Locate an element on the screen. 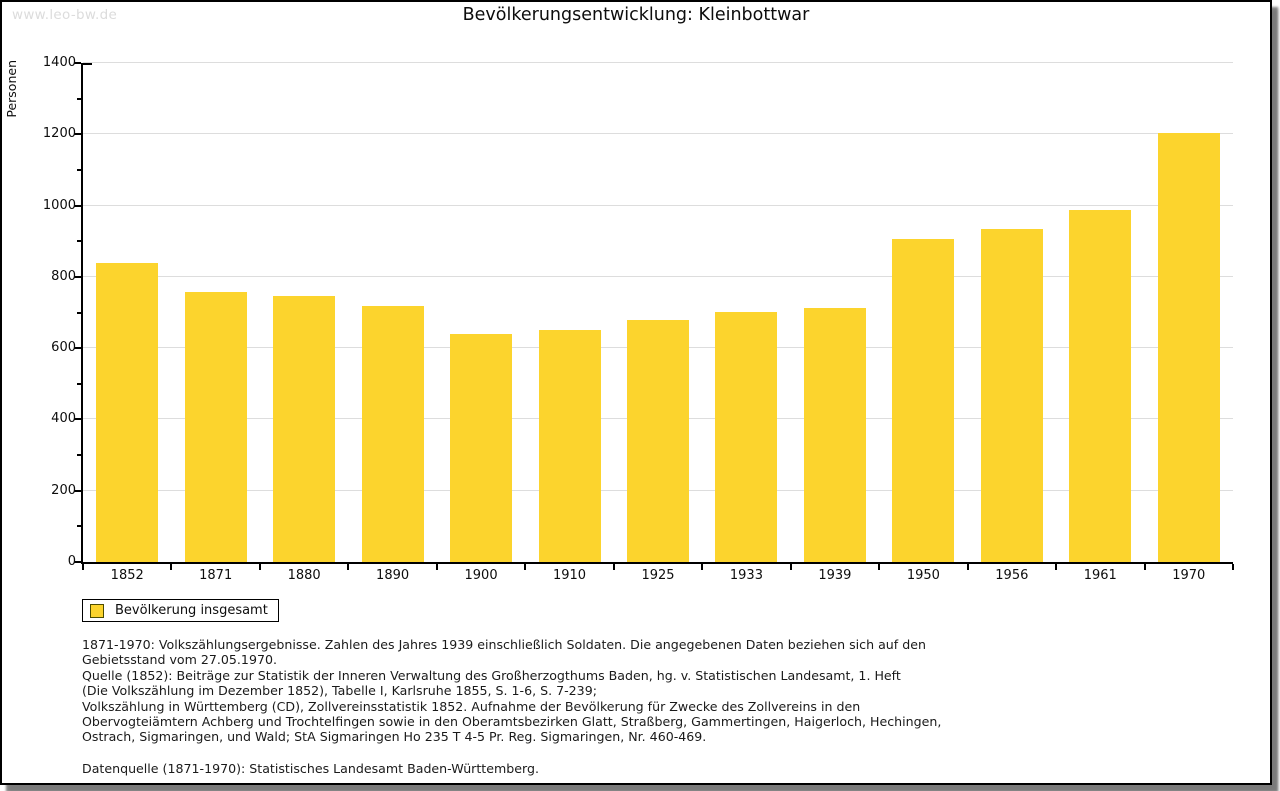 This screenshot has height=791, width=1280. y-tick-label-0: 0 is located at coordinates (71, 561).